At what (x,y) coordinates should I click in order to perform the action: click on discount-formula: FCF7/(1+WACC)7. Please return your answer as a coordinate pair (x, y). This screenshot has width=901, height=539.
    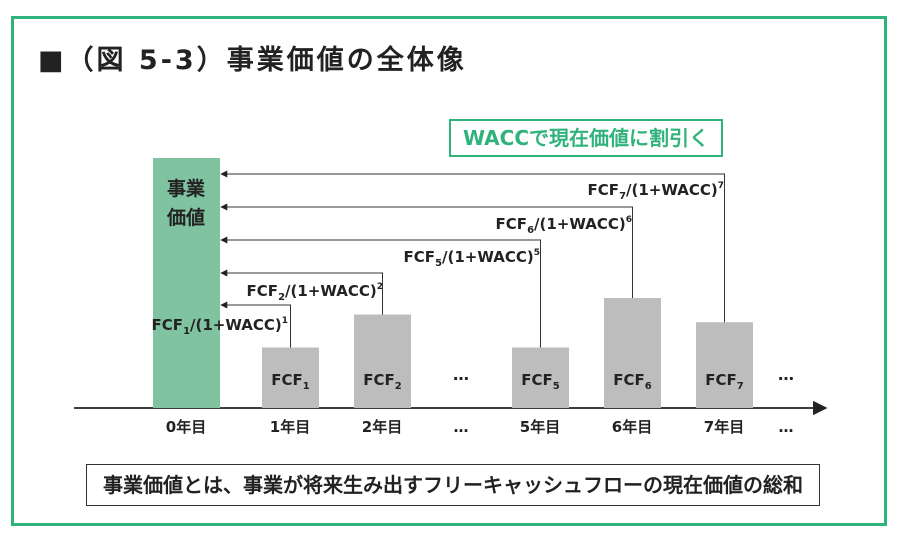
    Looking at the image, I should click on (656, 191).